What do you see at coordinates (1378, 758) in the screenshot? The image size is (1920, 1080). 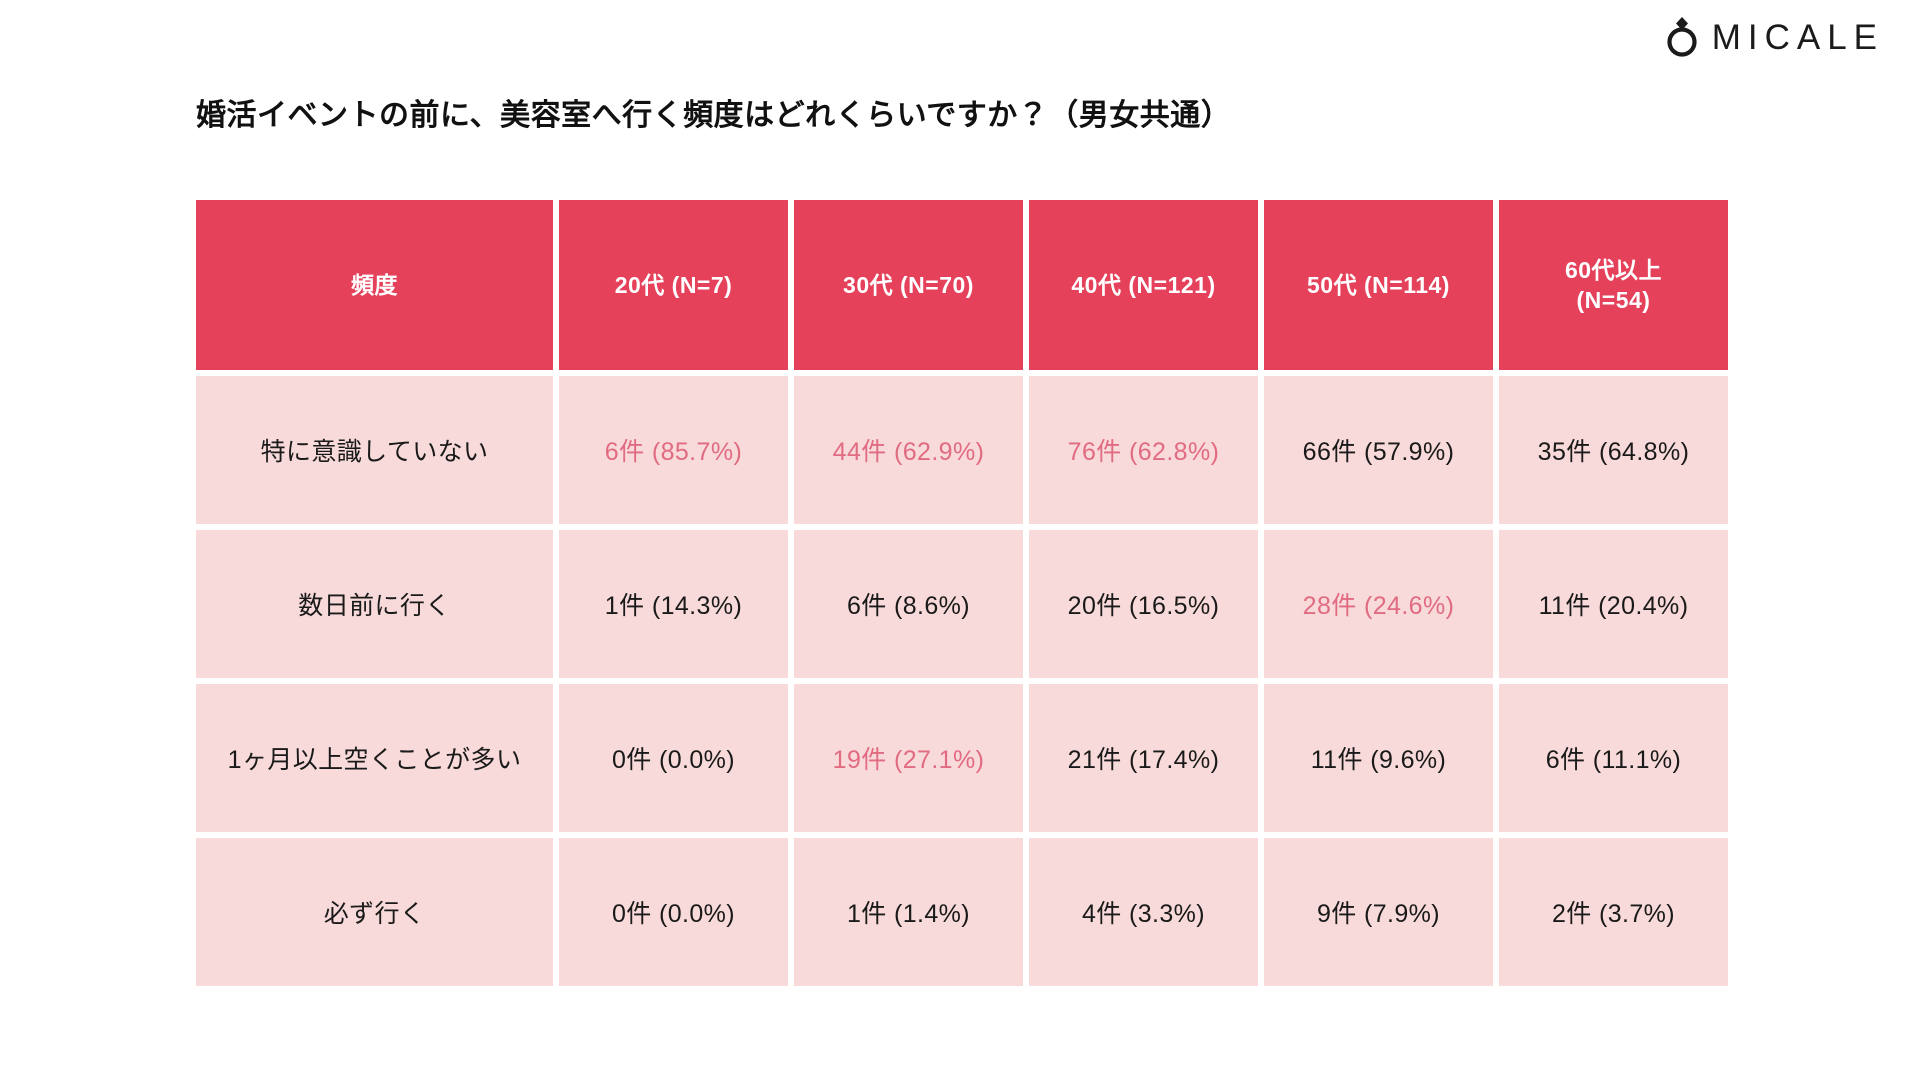 I see `table-cell: 11件 (9.6%)` at bounding box center [1378, 758].